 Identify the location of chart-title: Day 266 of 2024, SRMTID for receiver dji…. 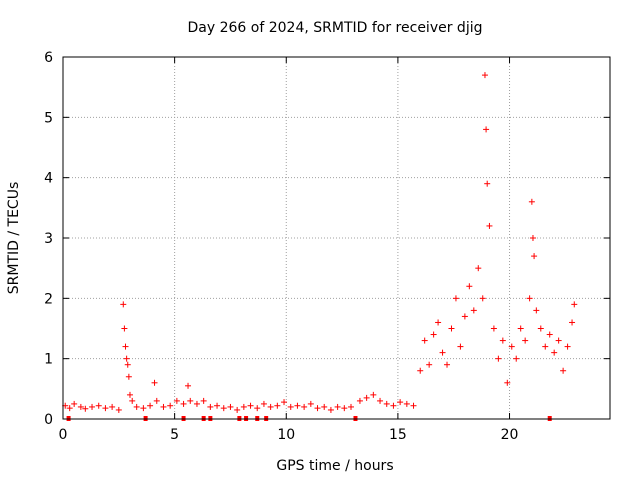
(335, 28).